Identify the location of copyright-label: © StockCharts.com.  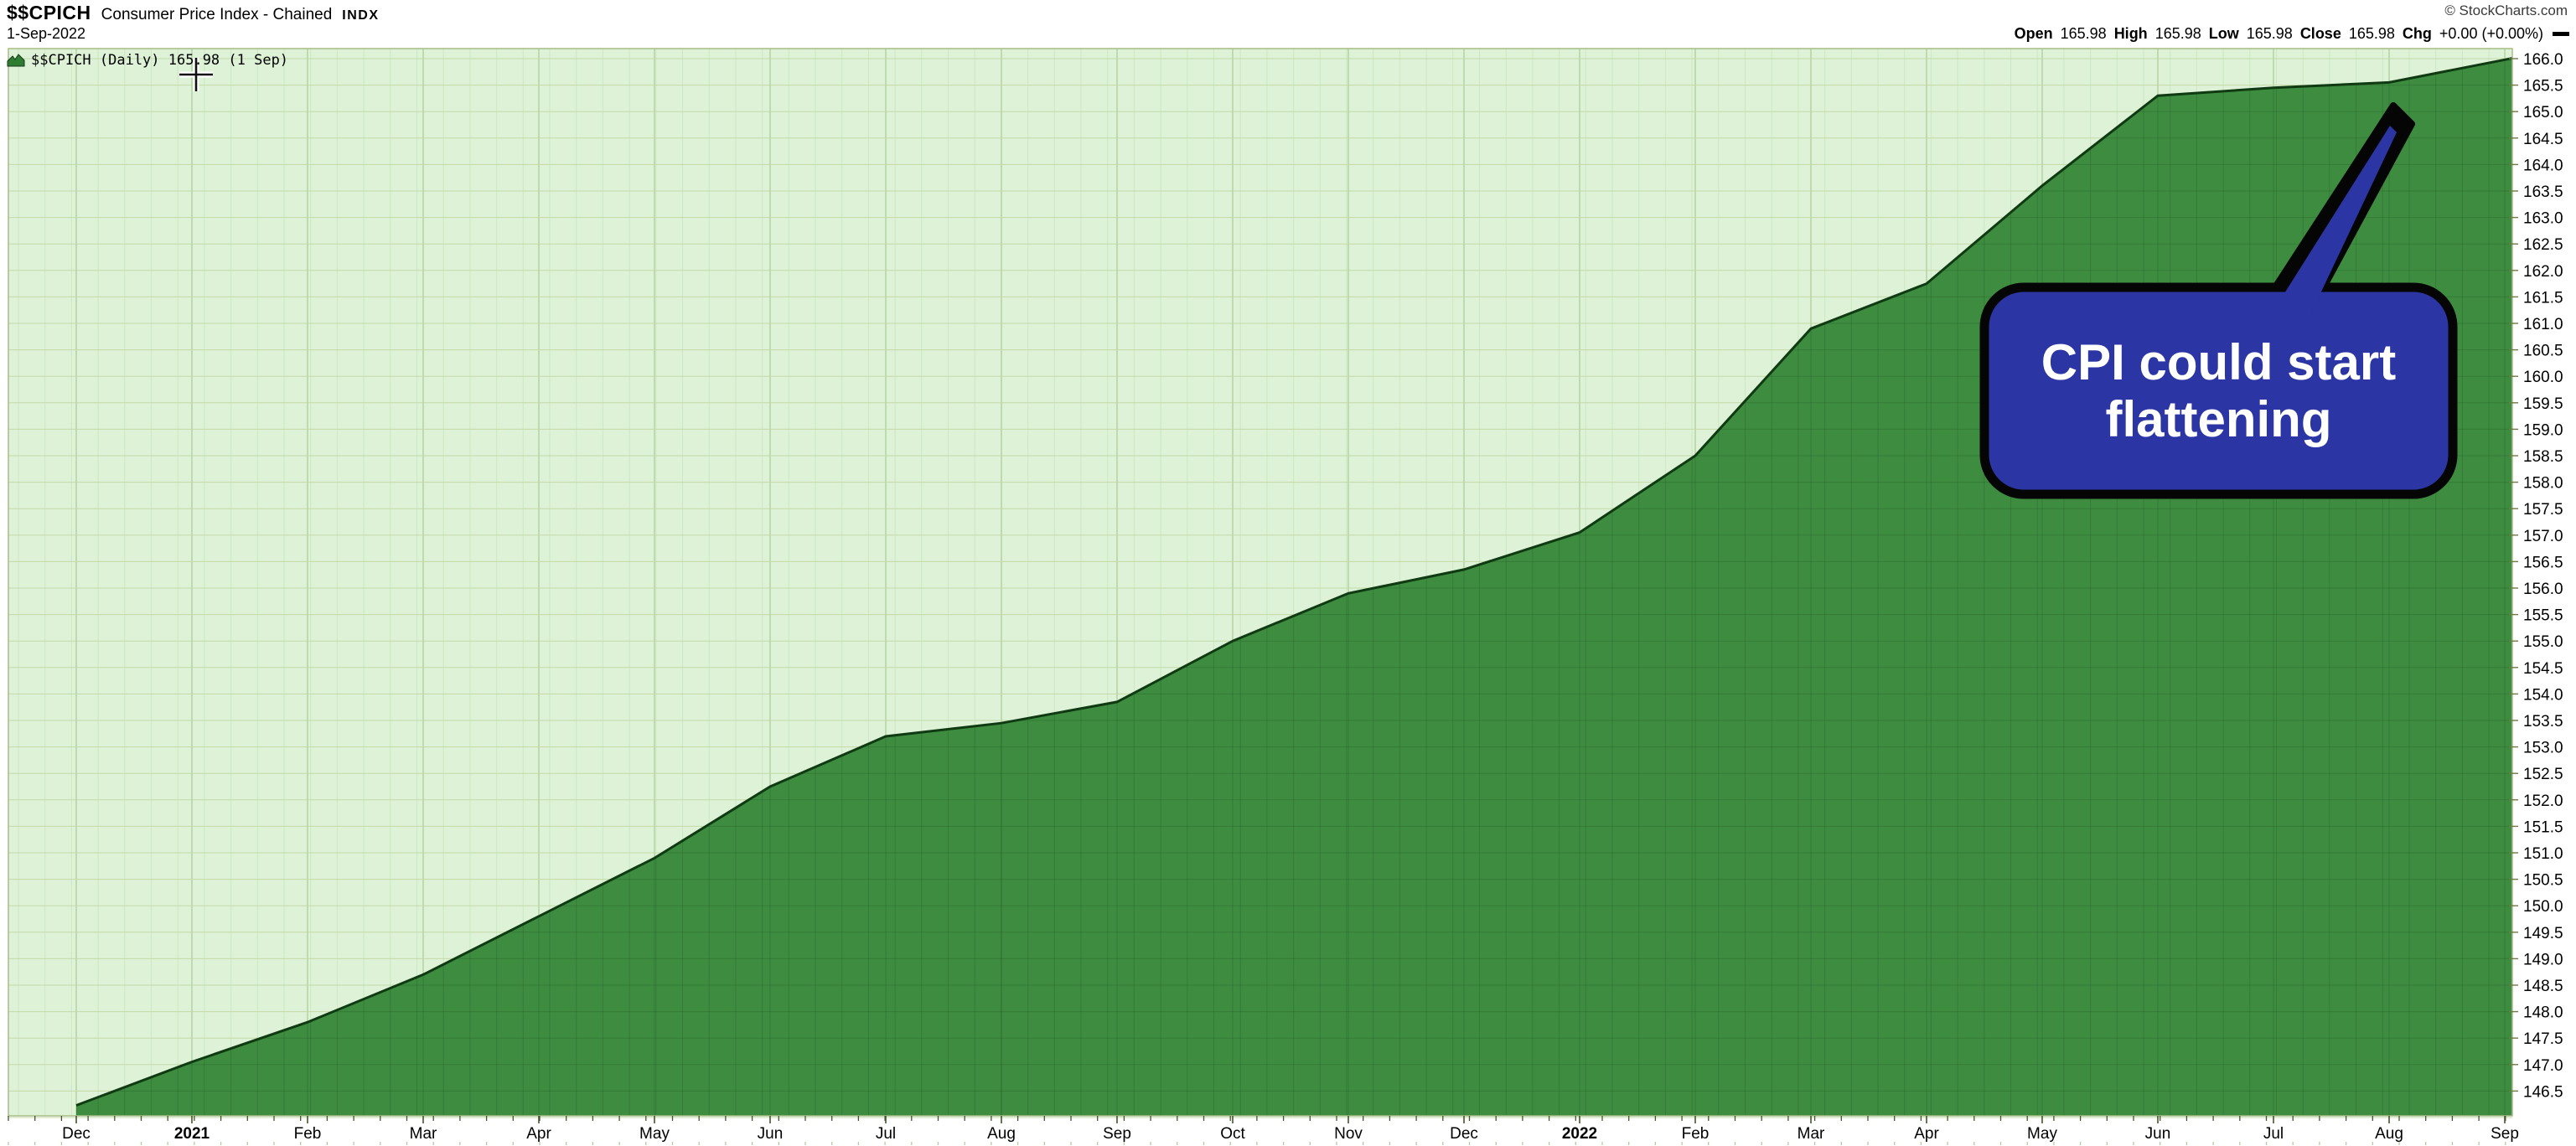
(2506, 10).